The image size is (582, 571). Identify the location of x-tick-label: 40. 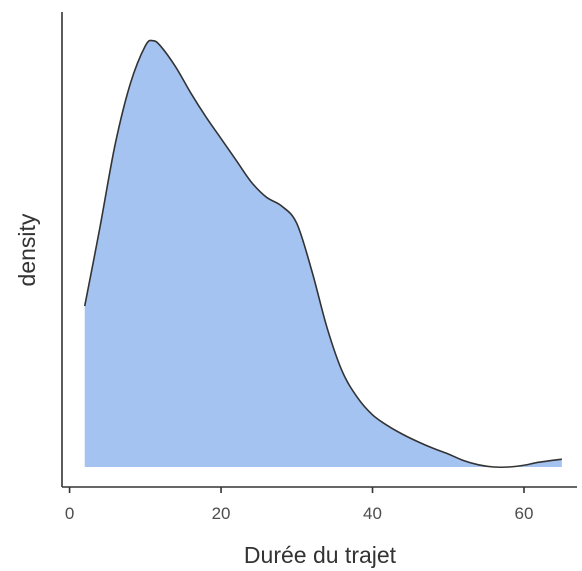
(372, 513).